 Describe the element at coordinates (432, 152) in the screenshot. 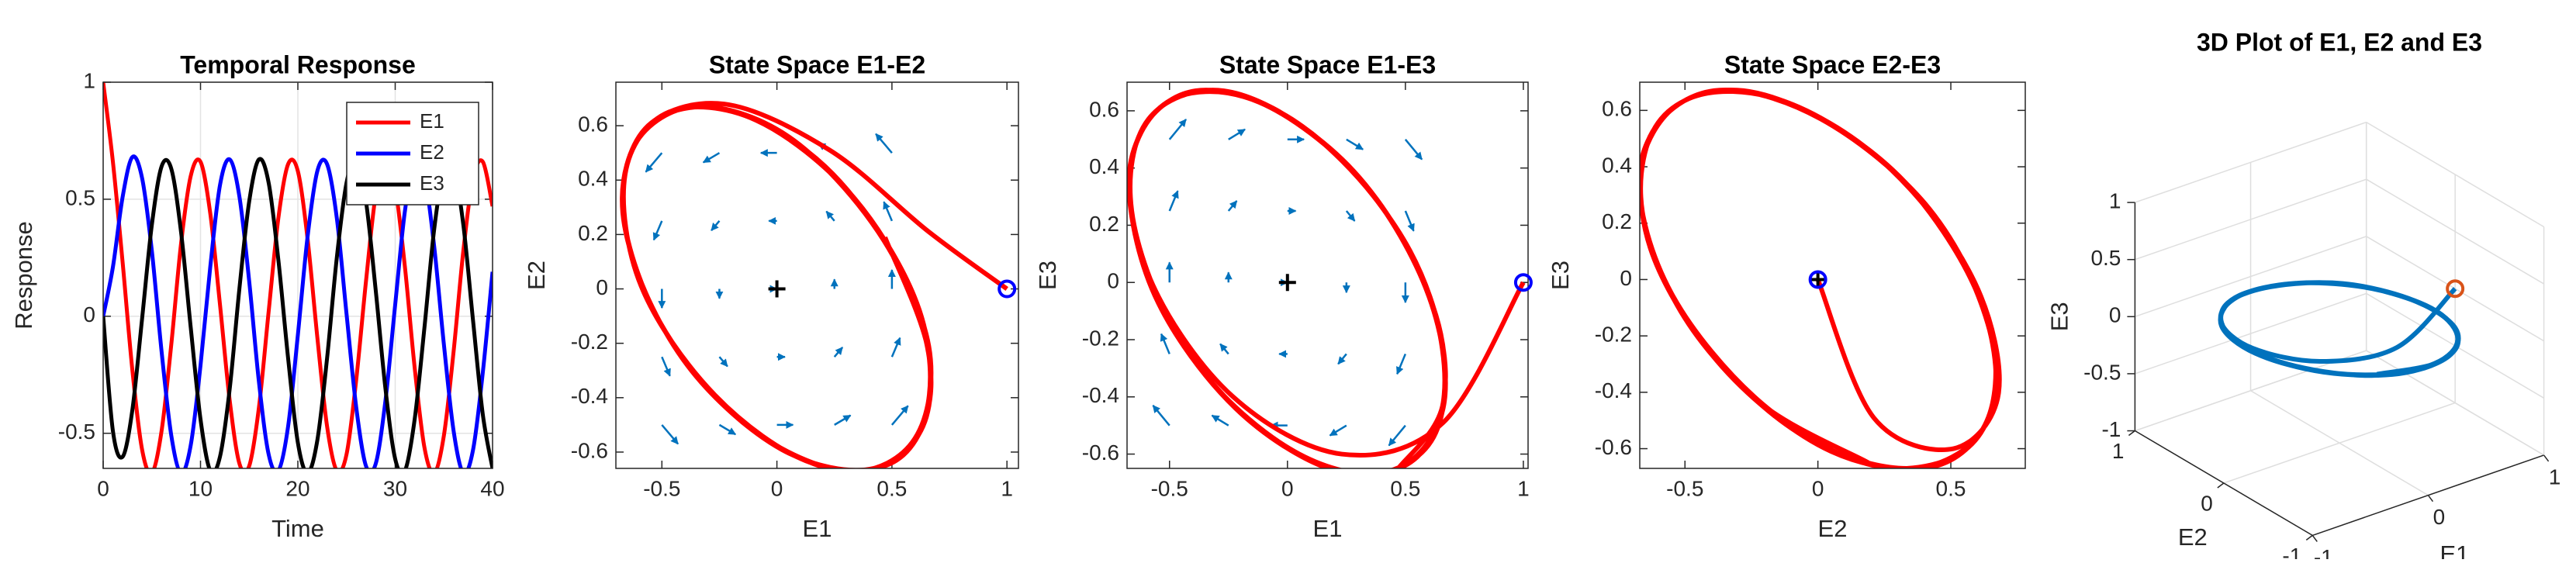

I see `legend-label: E2` at that location.